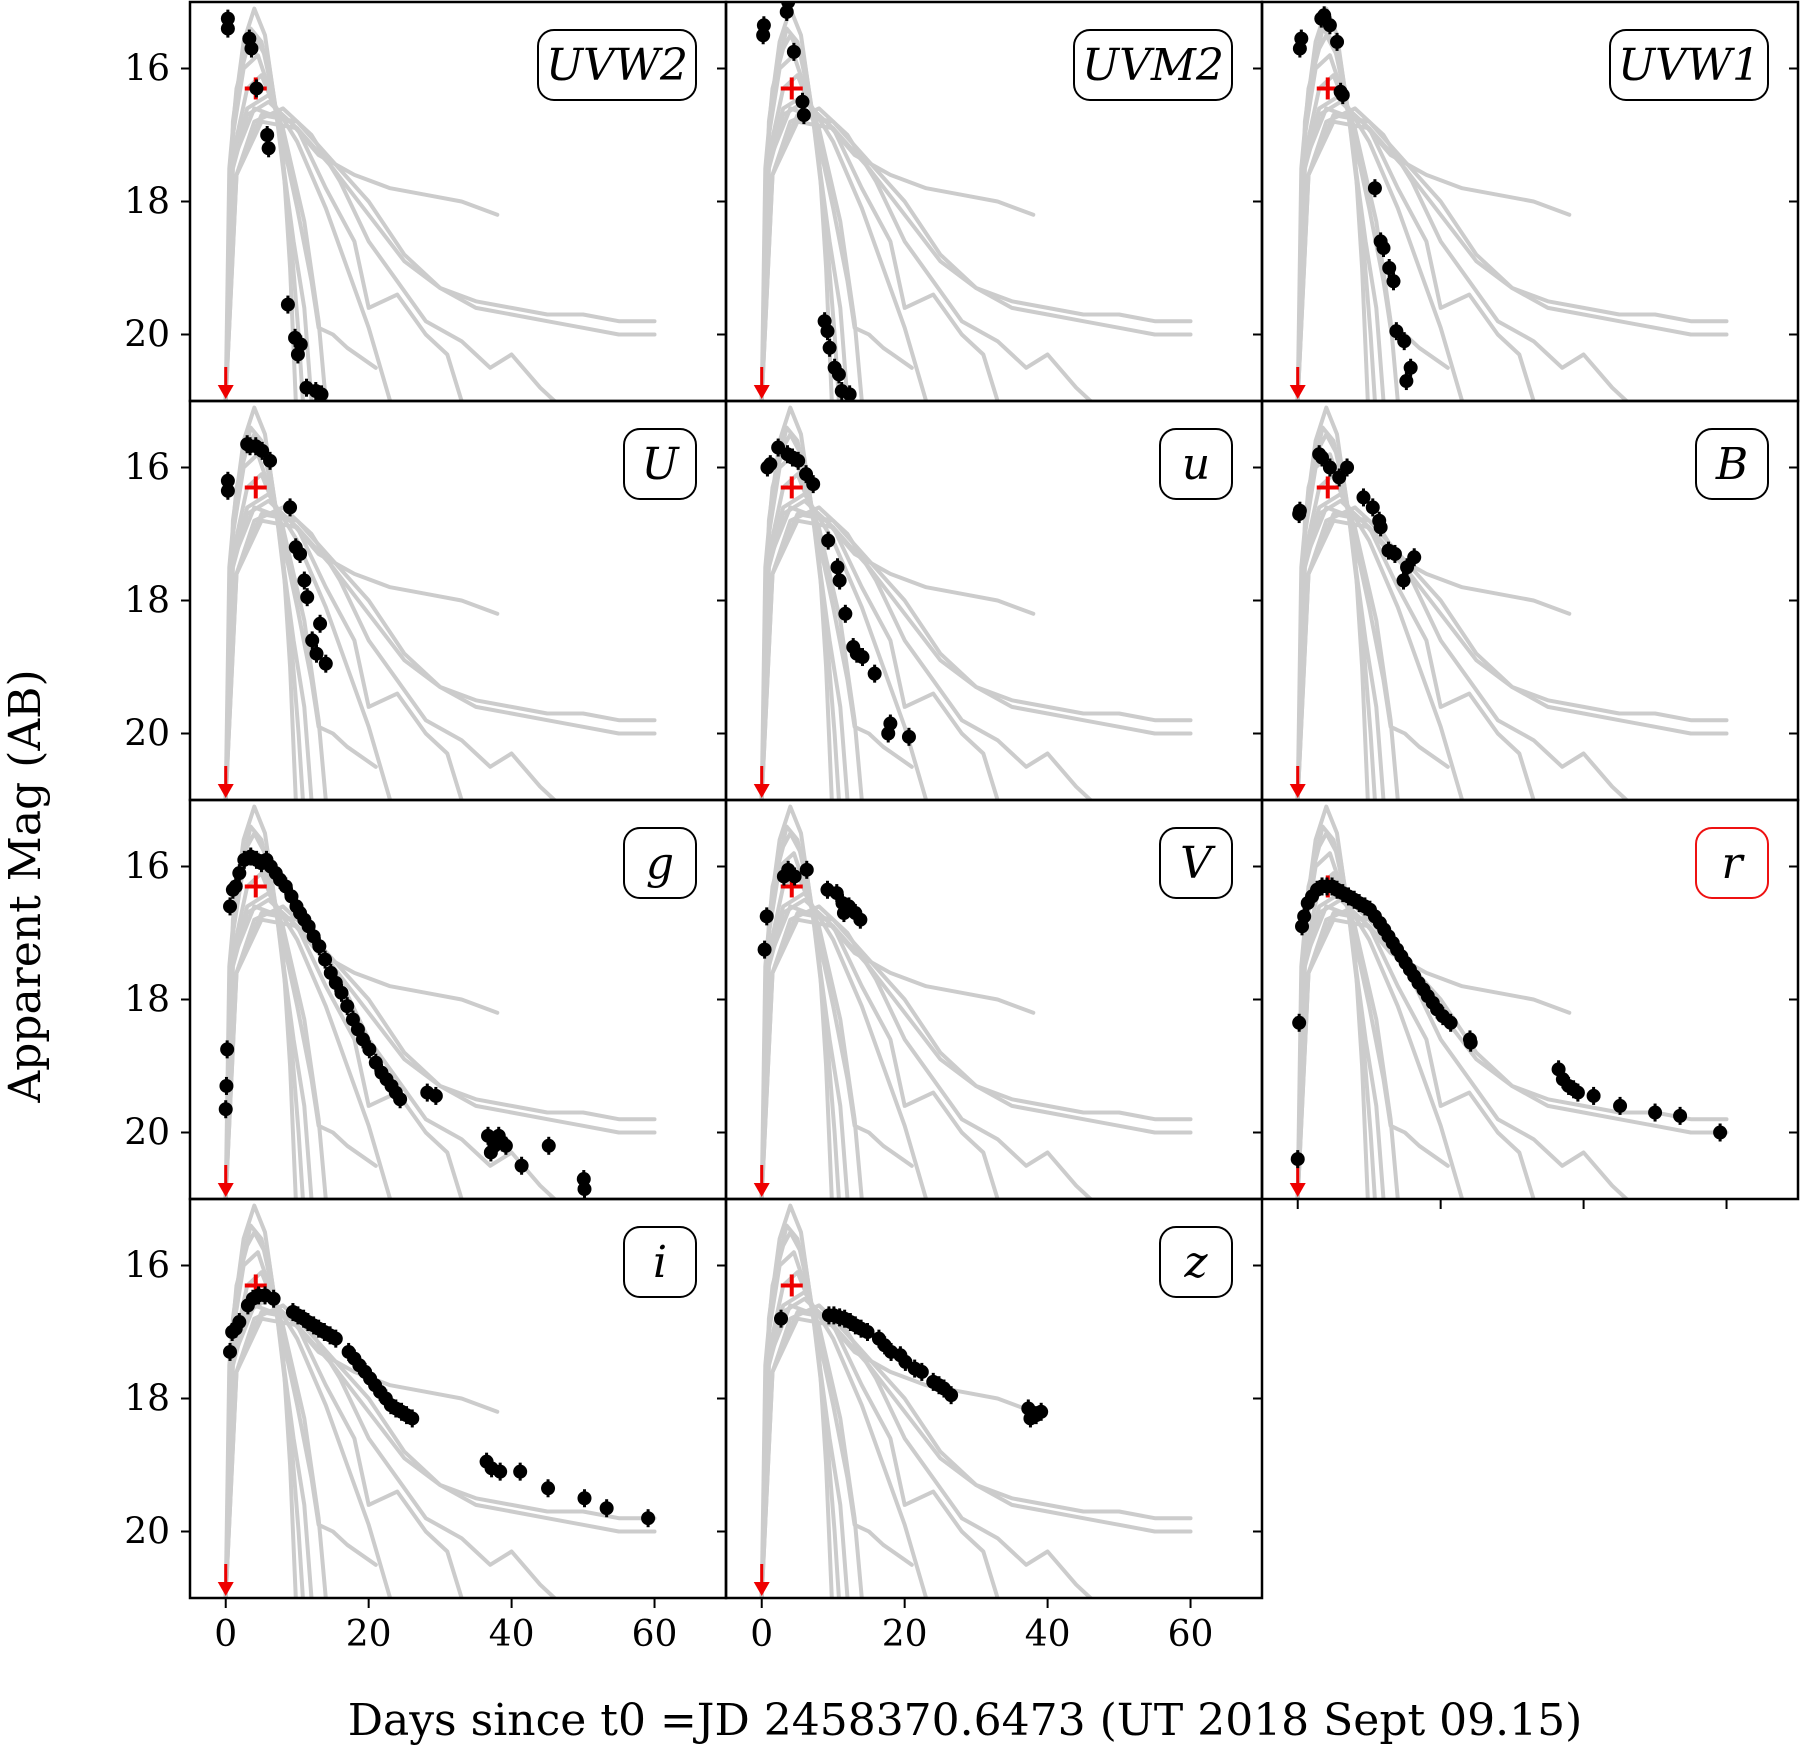  I want to click on x-tick-label: 60, so click(1191, 1634).